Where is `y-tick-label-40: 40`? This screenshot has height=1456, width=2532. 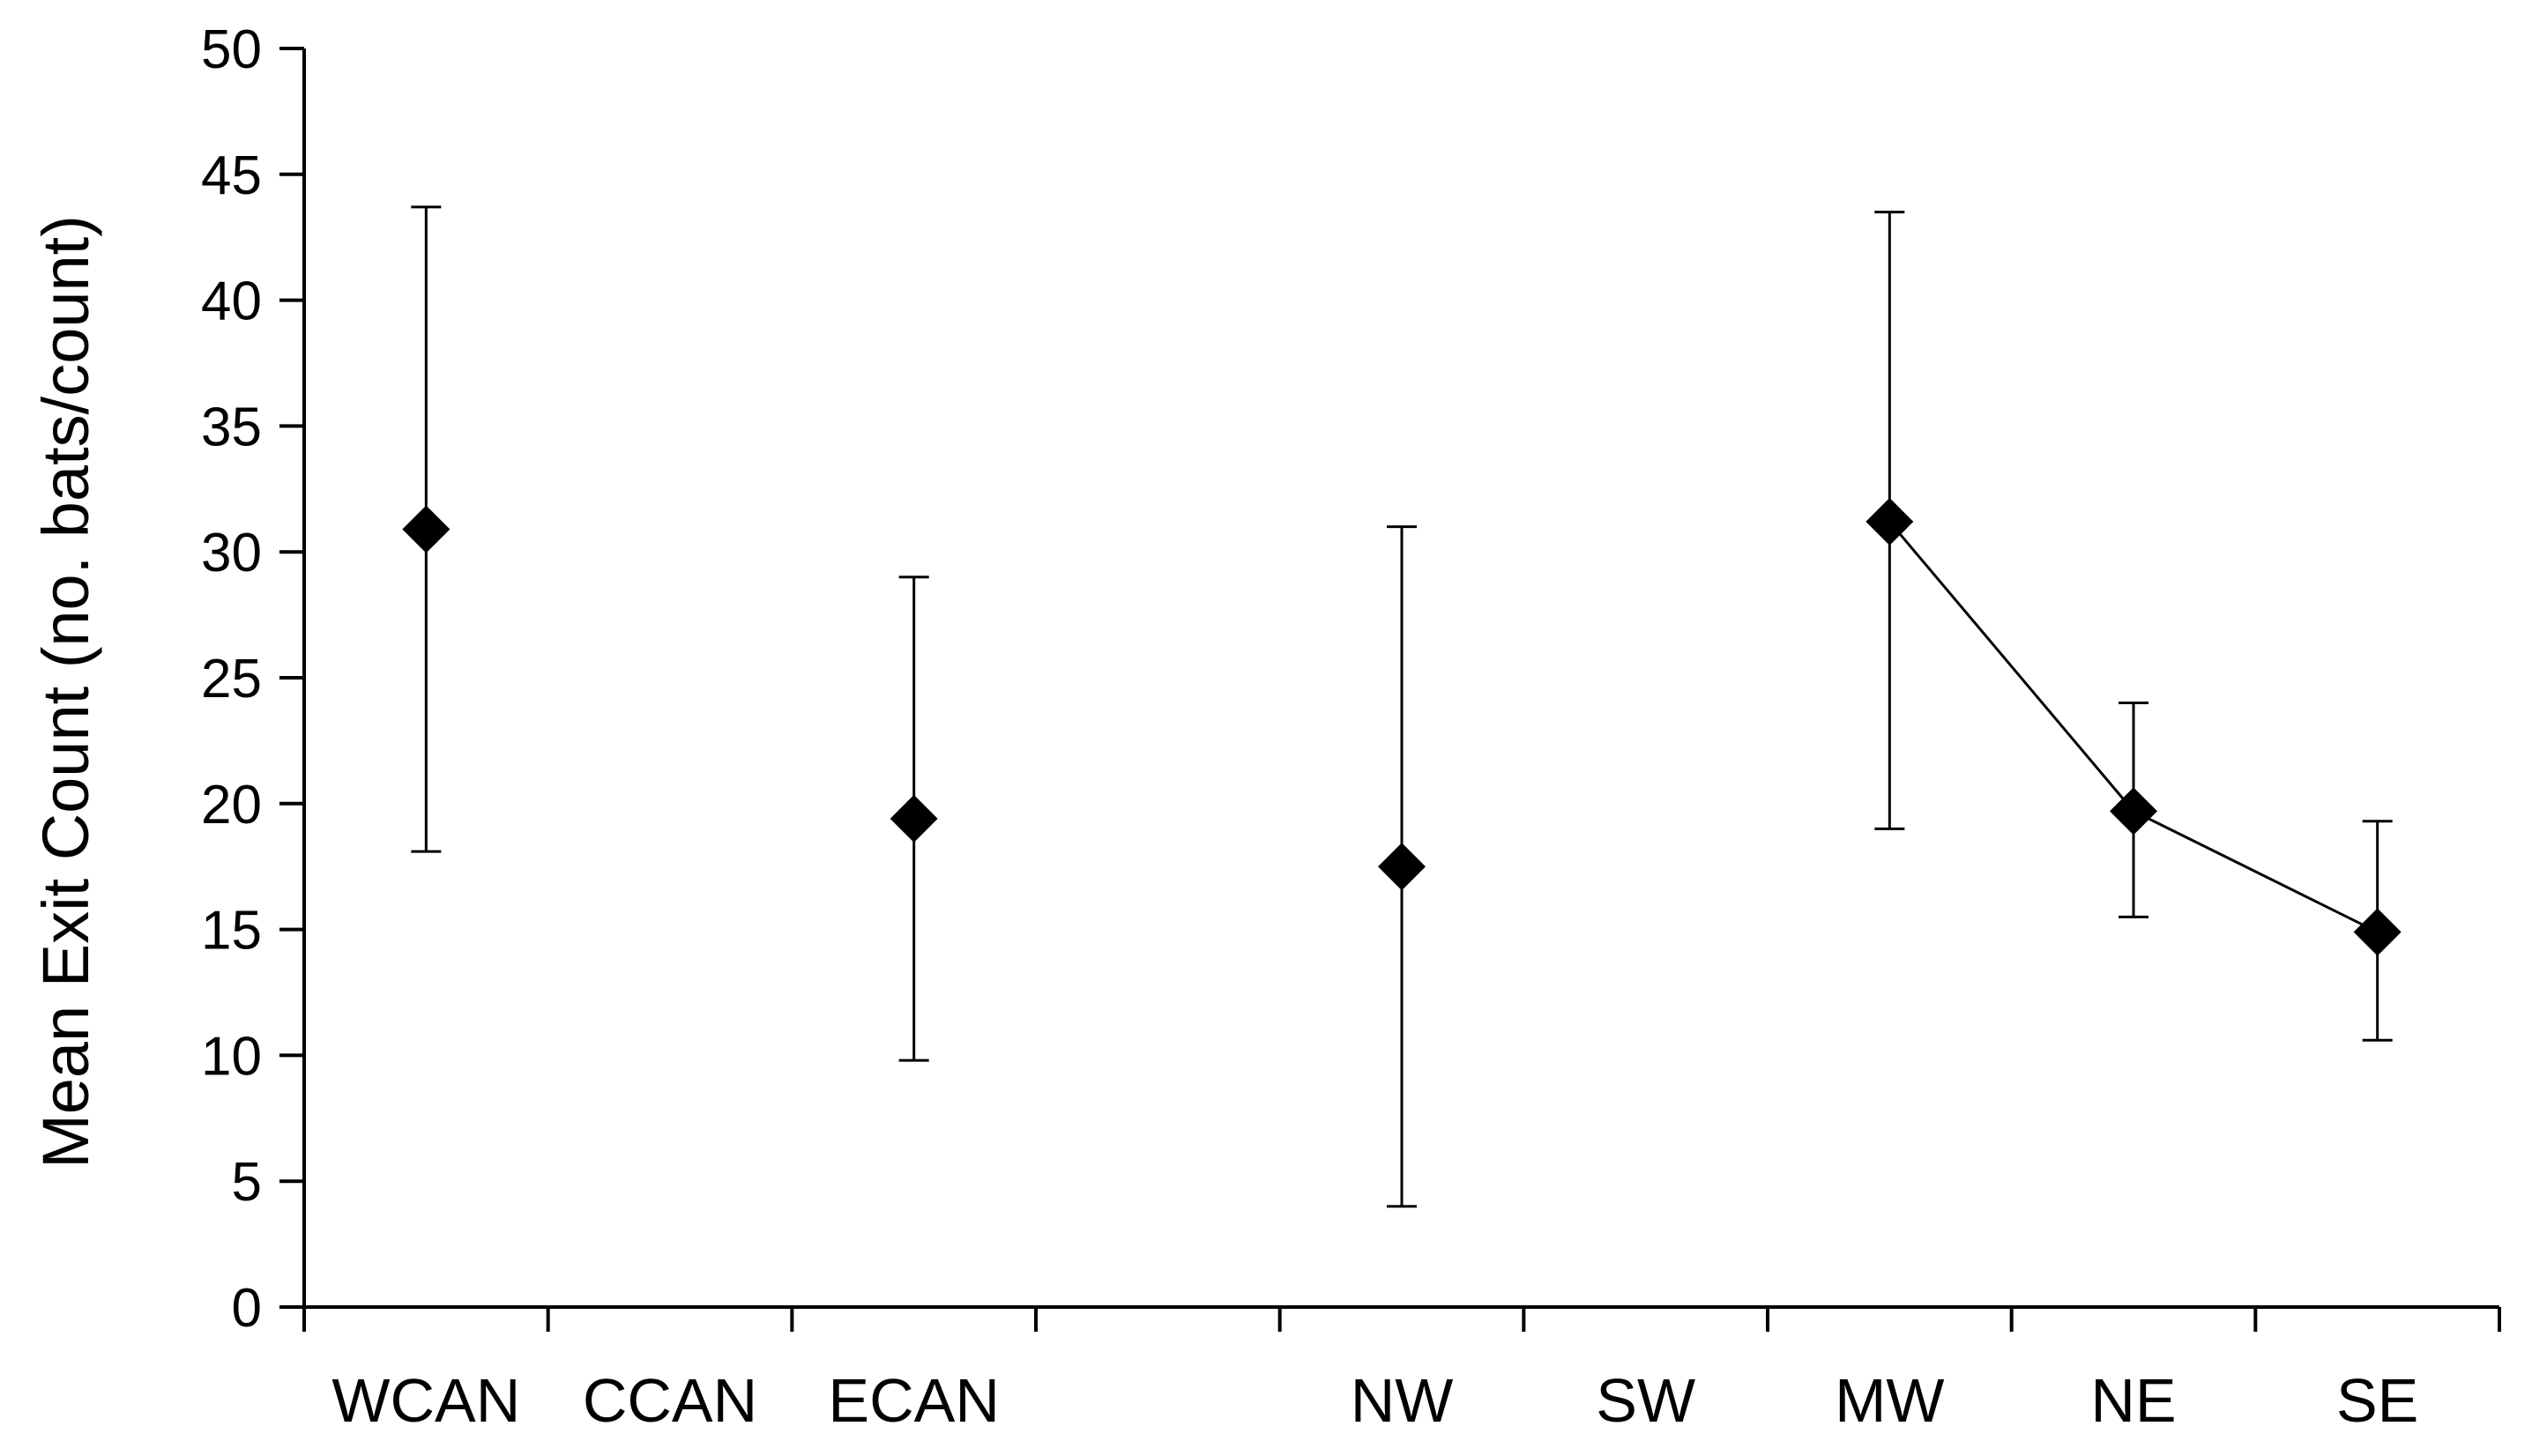 y-tick-label-40: 40 is located at coordinates (232, 301).